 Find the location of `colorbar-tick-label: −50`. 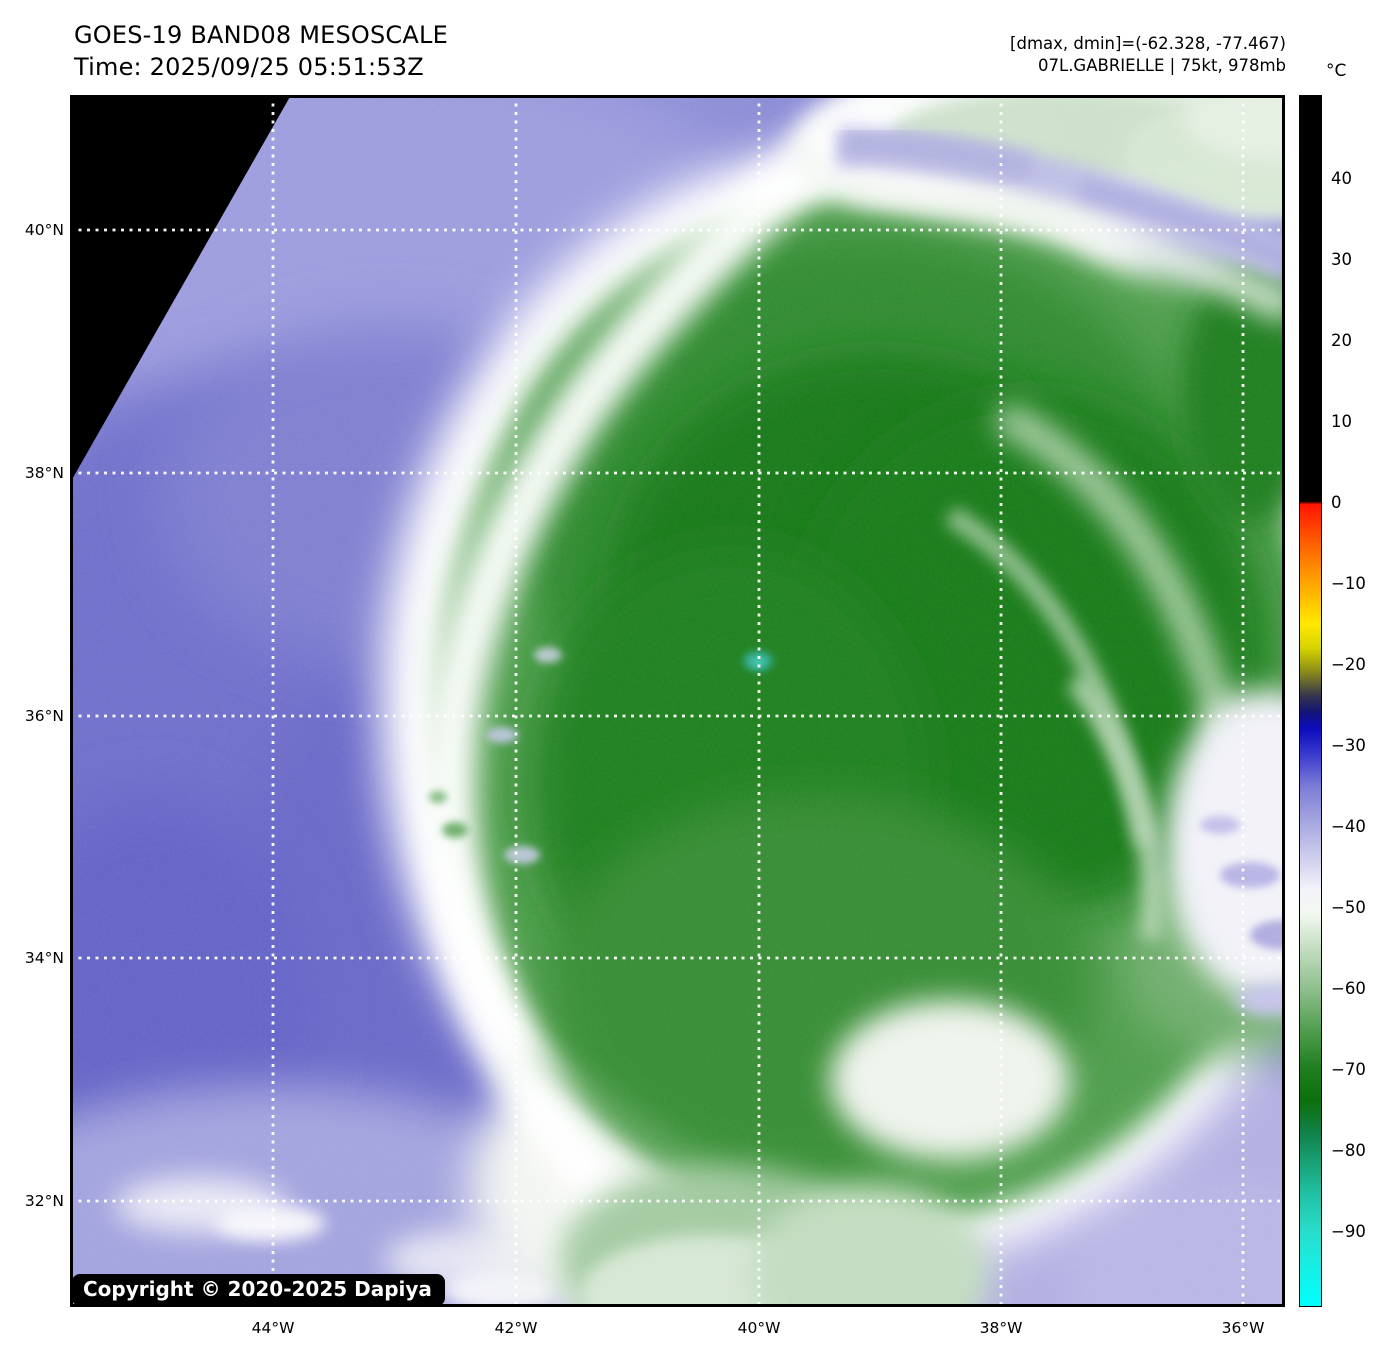

colorbar-tick-label: −50 is located at coordinates (1348, 908).